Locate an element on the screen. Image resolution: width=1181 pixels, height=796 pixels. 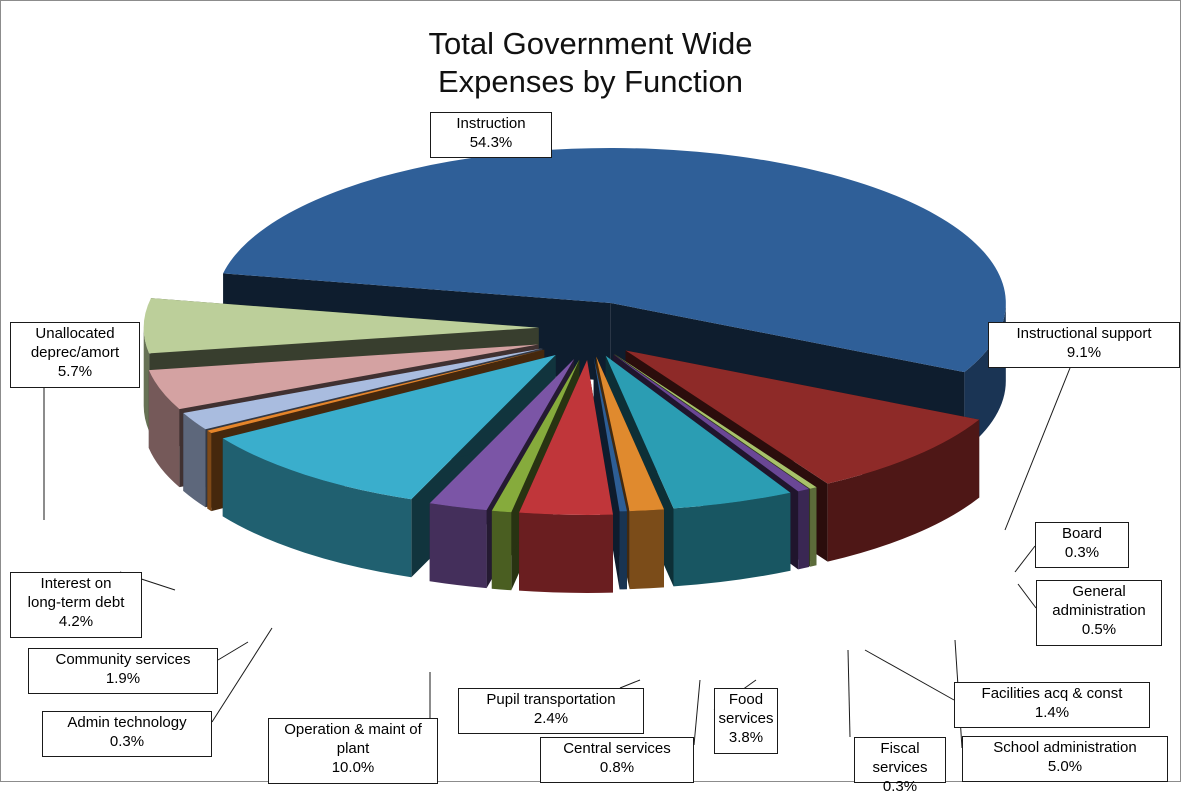
data-label-value: 5.7% is located at coordinates (75, 371).